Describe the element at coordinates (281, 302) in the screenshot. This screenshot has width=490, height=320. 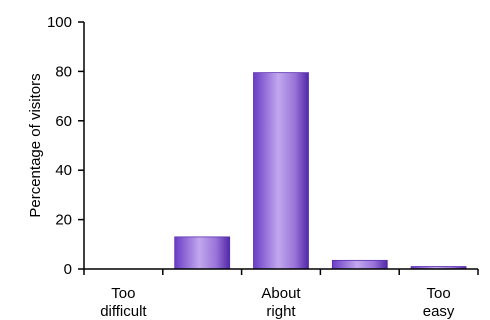
I see `x-category-label: About right` at that location.